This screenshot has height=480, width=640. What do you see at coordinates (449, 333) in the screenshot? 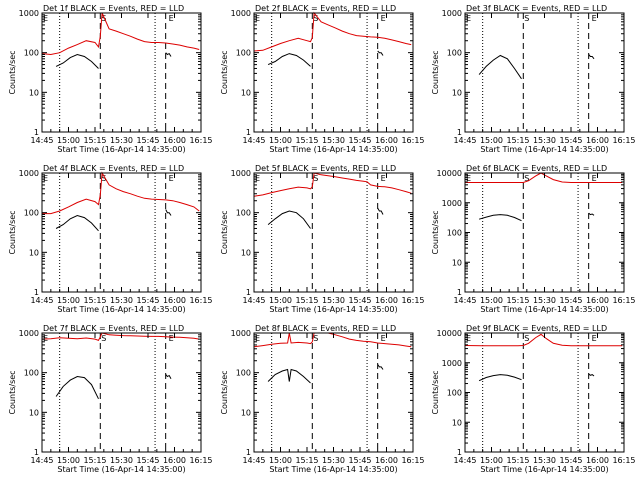
I see `y-tick-label: 10000` at bounding box center [449, 333].